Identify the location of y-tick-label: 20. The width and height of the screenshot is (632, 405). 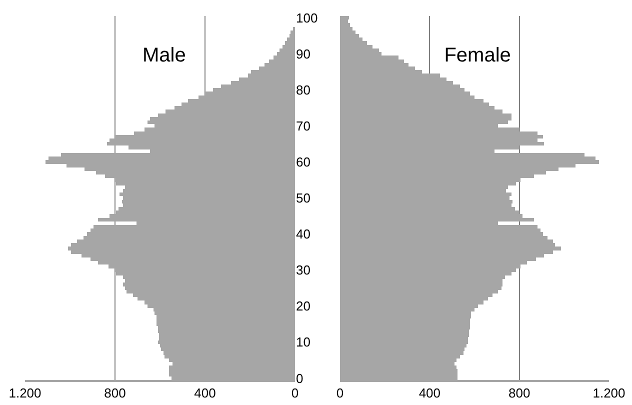
(303, 306).